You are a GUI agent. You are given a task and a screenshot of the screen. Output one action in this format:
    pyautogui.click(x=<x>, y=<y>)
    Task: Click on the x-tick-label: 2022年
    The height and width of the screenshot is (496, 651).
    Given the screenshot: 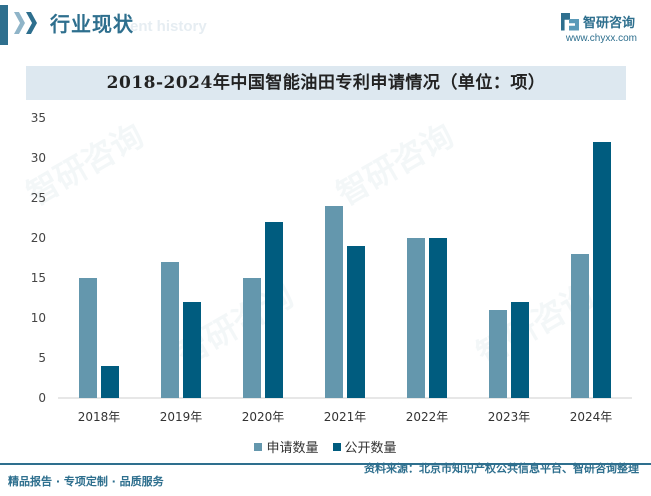 What is the action you would take?
    pyautogui.click(x=427, y=417)
    